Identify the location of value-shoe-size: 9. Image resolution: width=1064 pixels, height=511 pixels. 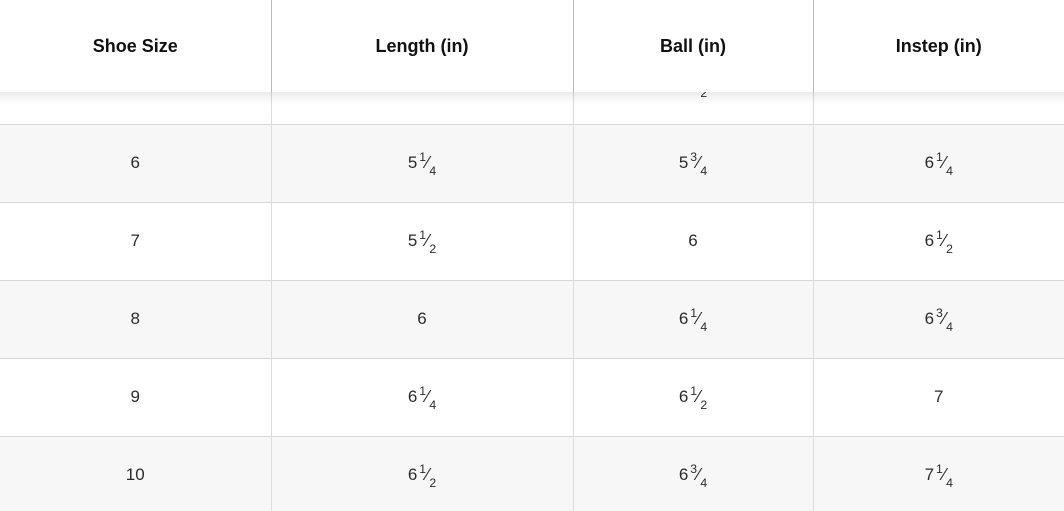
(135, 396).